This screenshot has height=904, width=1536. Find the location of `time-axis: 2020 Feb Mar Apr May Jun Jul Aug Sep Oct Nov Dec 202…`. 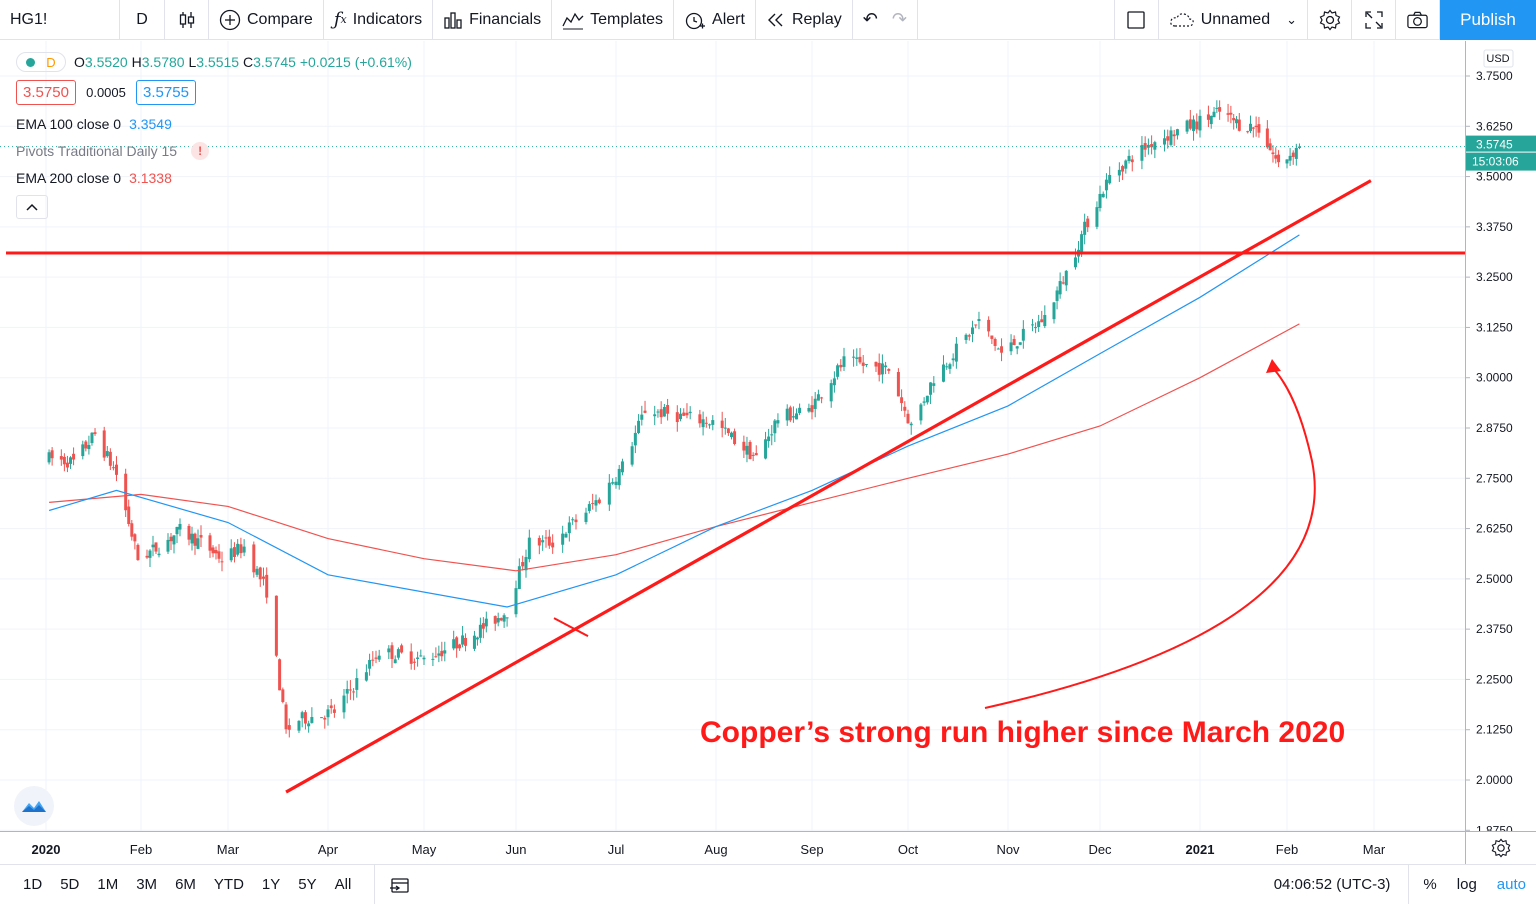

time-axis: 2020 Feb Mar Apr May Jun Jul Aug Sep Oct Nov Dec 202… is located at coordinates (732, 847).